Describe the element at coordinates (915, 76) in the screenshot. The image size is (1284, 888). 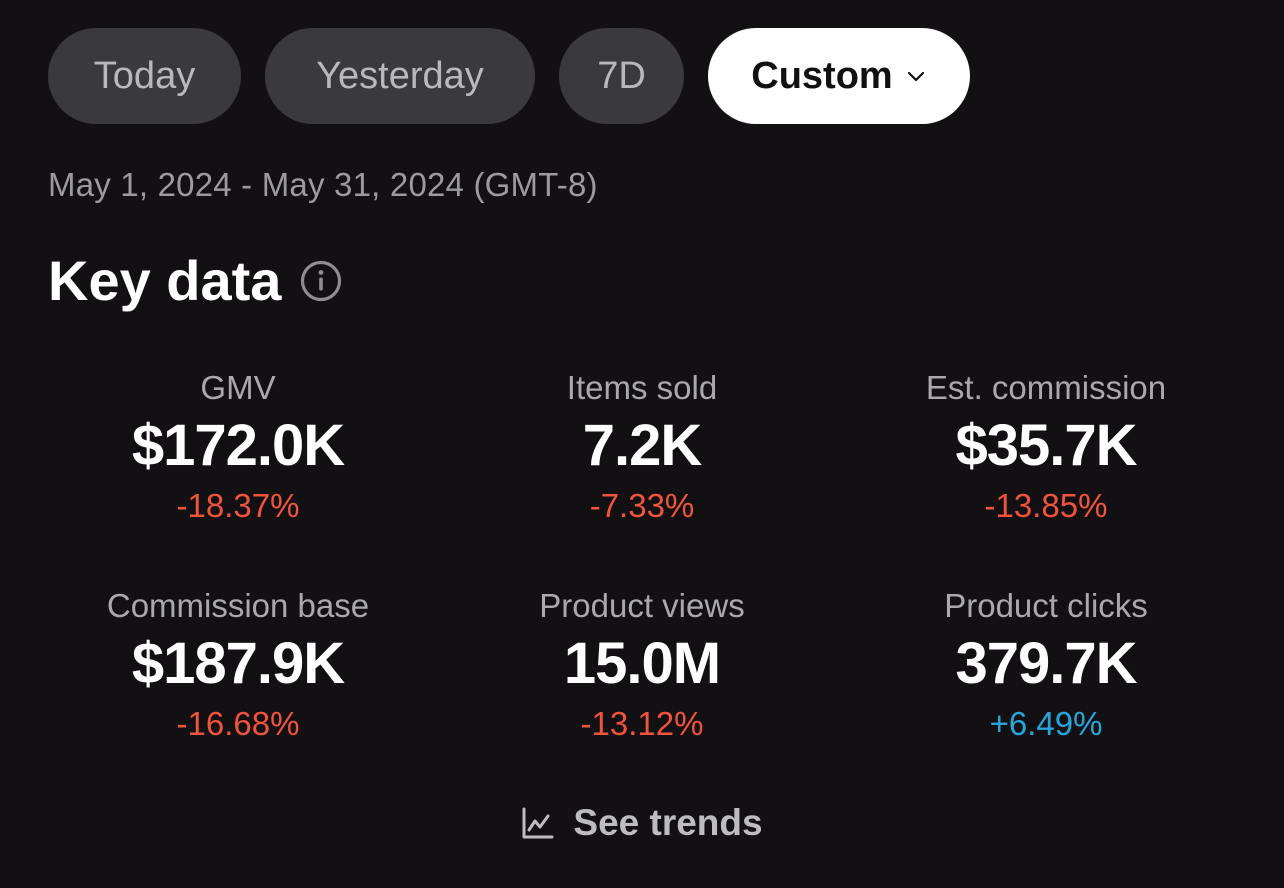
I see `chevron-down-icon` at that location.